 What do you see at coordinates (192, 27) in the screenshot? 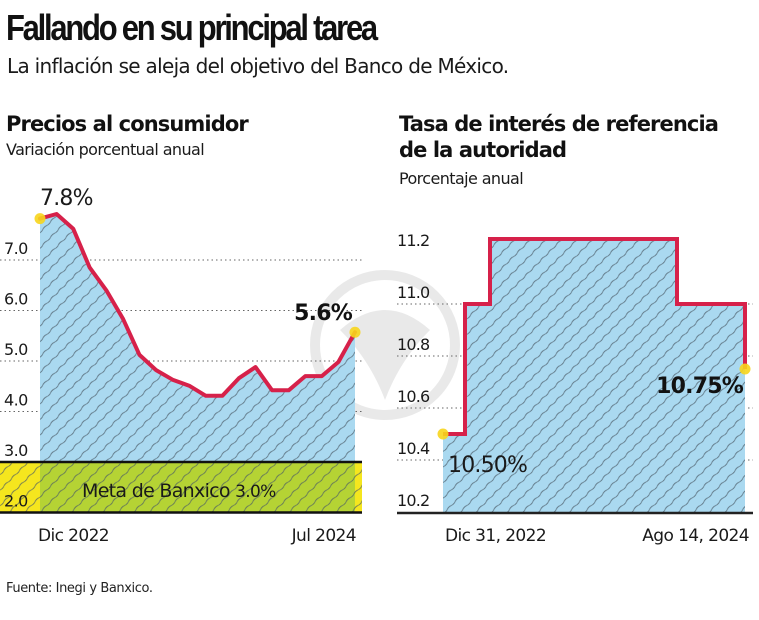
I see `page-title: Fallando en su principal tarea` at bounding box center [192, 27].